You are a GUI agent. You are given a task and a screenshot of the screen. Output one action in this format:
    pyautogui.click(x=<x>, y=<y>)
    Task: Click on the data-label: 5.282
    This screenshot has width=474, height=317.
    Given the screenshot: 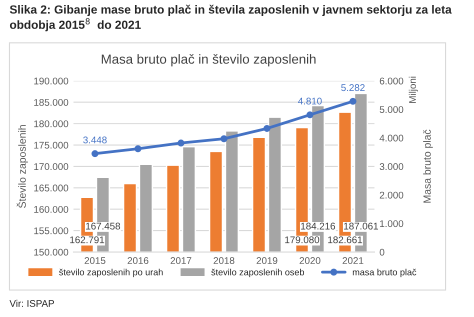 What is the action you would take?
    pyautogui.click(x=353, y=88)
    